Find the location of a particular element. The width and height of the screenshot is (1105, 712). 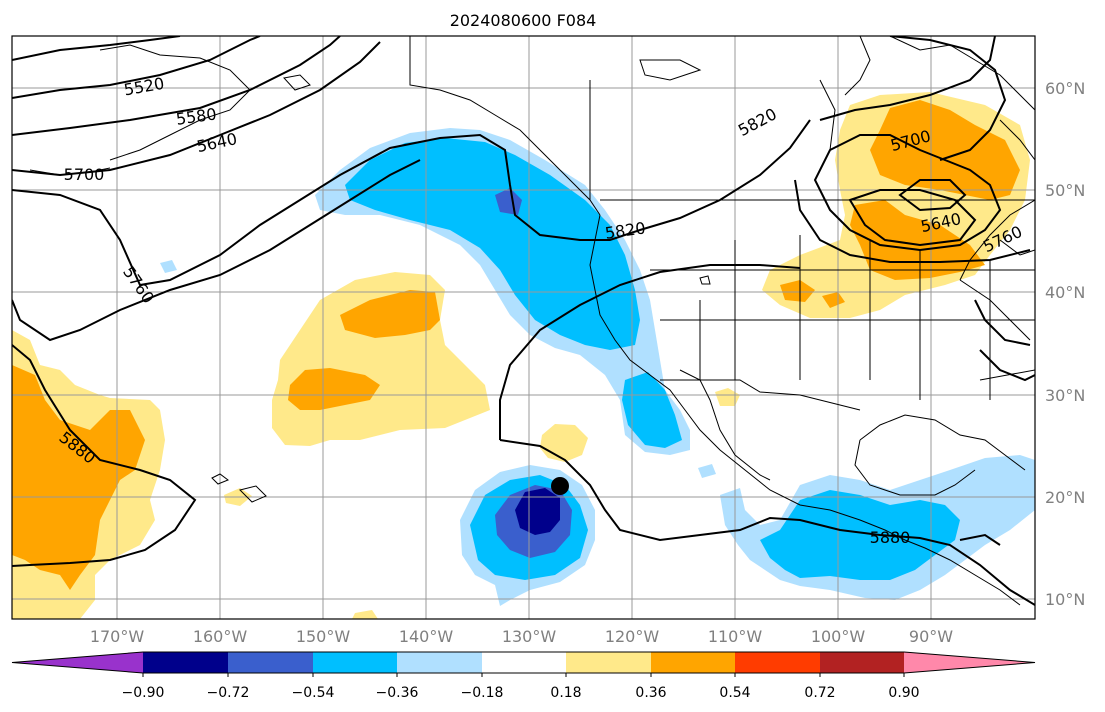

lon-label: 140°W is located at coordinates (426, 636).